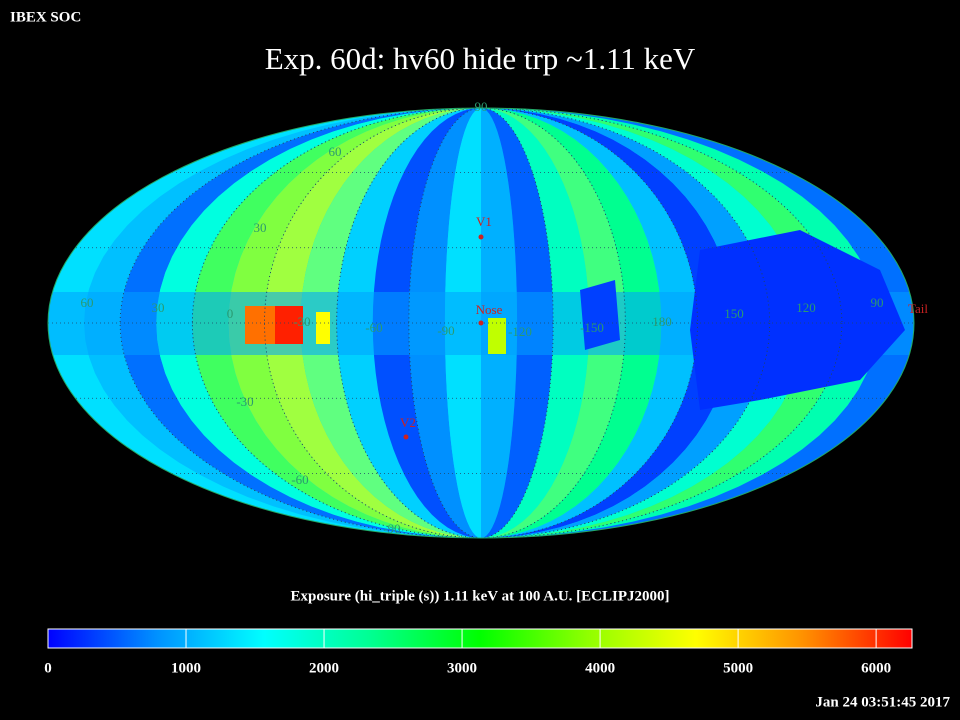 The image size is (960, 720). Describe the element at coordinates (734, 313) in the screenshot. I see `lon-label: 150` at that location.